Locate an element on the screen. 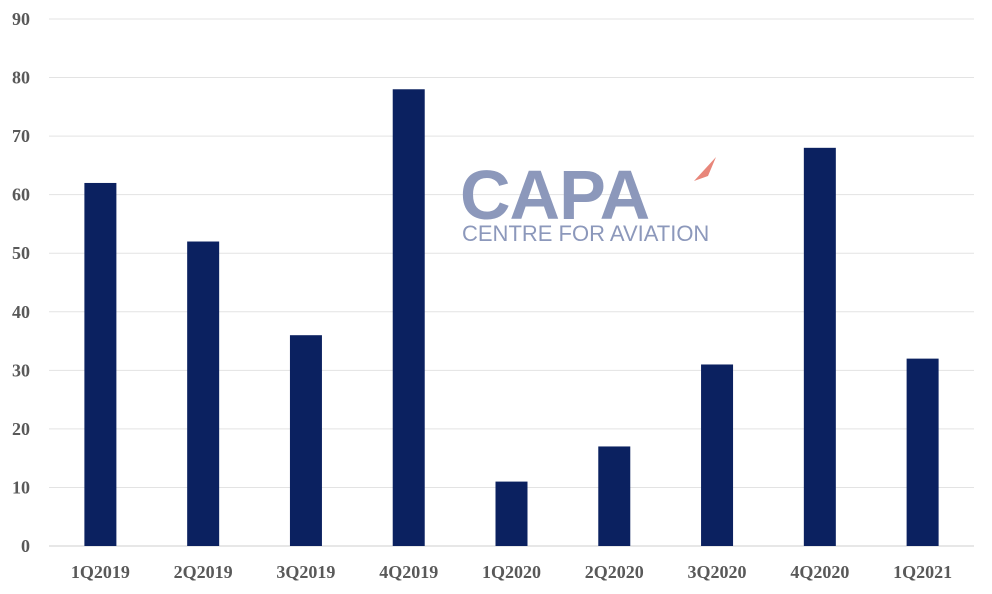 This screenshot has width=992, height=594. x-tick-label: 4Q2019 is located at coordinates (408, 572).